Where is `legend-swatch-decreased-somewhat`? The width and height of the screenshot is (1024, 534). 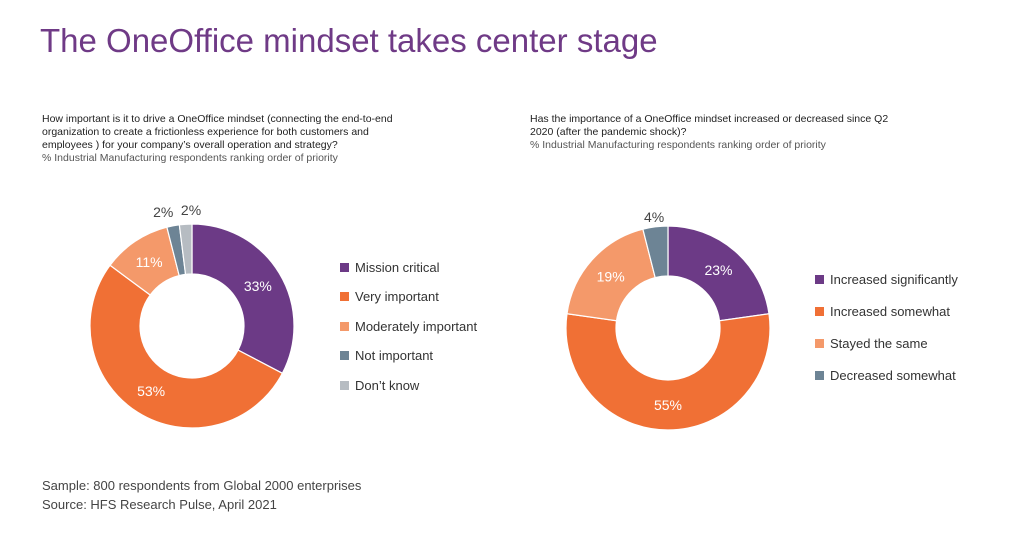 legend-swatch-decreased-somewhat is located at coordinates (819, 375).